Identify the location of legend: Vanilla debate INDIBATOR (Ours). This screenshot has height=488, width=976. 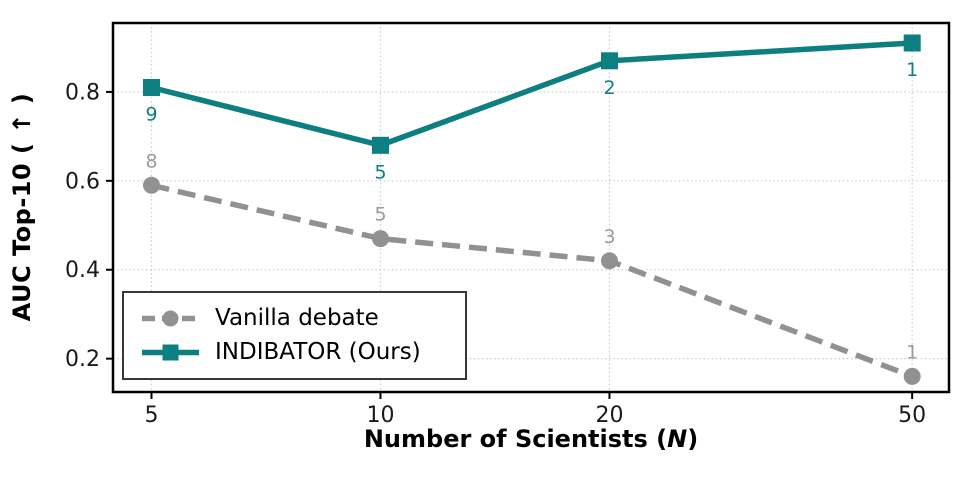
(294, 335).